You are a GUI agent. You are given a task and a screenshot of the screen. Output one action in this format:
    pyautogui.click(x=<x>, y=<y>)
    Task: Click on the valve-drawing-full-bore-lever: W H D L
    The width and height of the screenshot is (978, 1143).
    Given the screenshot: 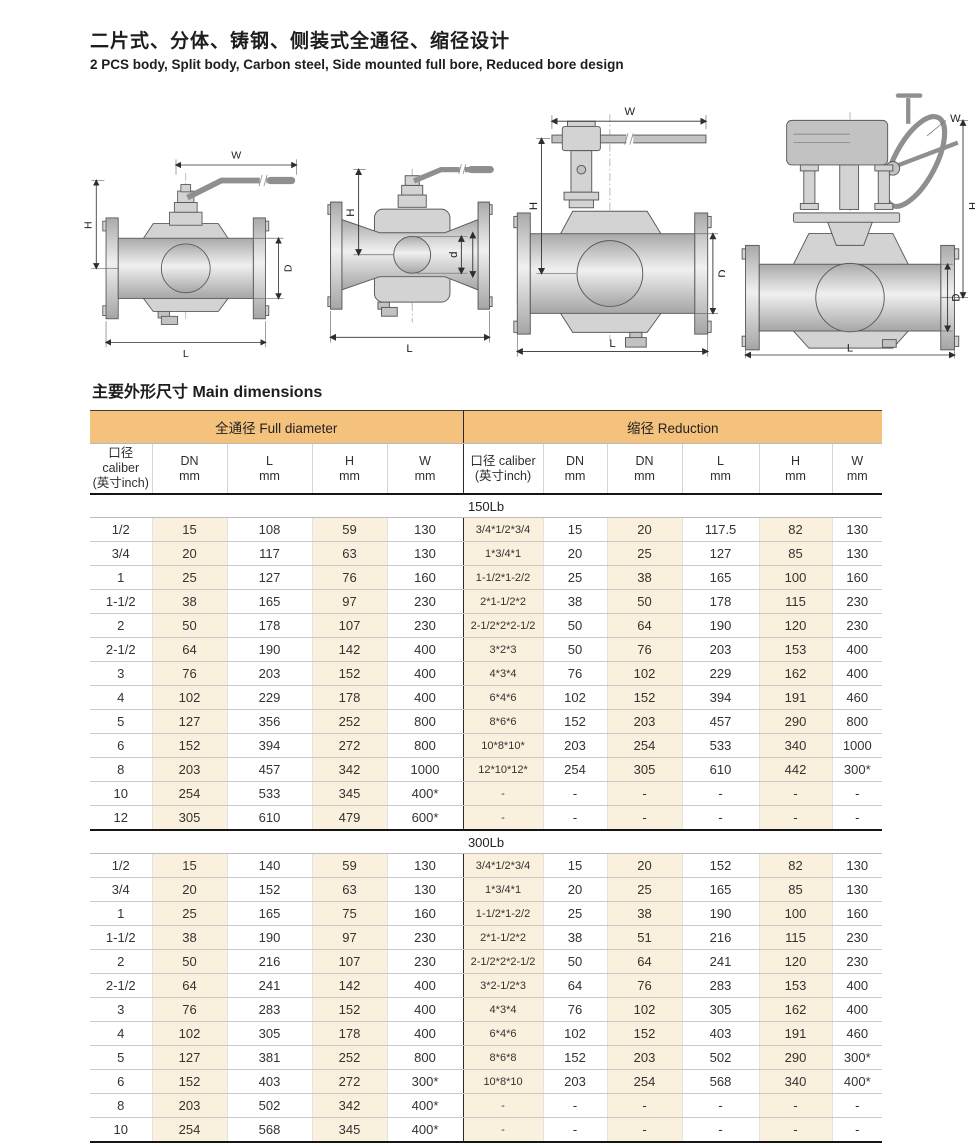 What is the action you would take?
    pyautogui.click(x=190, y=255)
    